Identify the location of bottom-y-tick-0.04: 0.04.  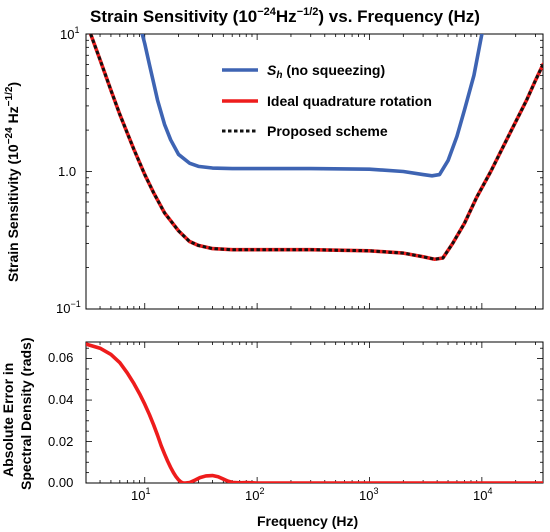
(60, 399).